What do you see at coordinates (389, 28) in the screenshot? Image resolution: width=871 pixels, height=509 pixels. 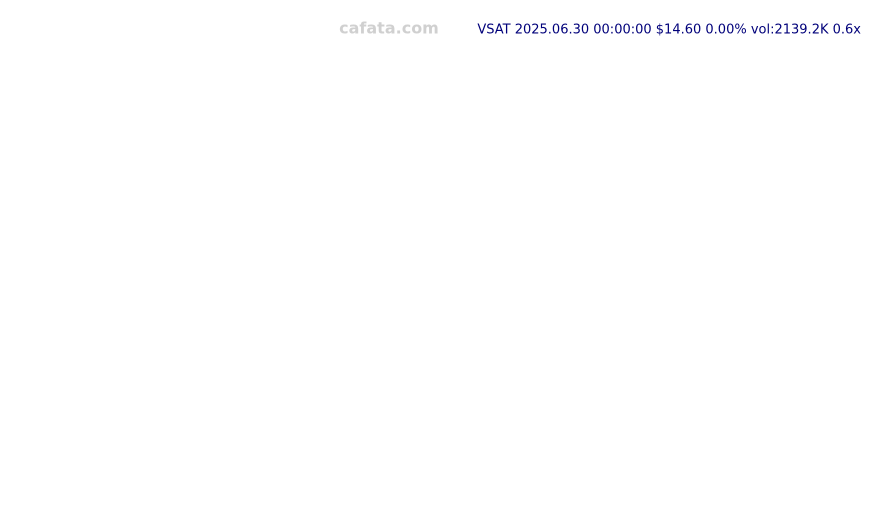 I see `watermark: cafata.com` at bounding box center [389, 28].